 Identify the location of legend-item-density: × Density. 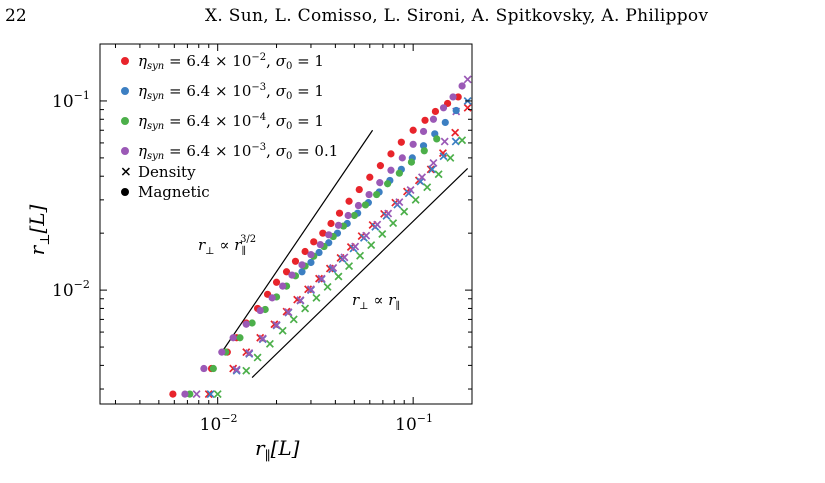
(158, 172).